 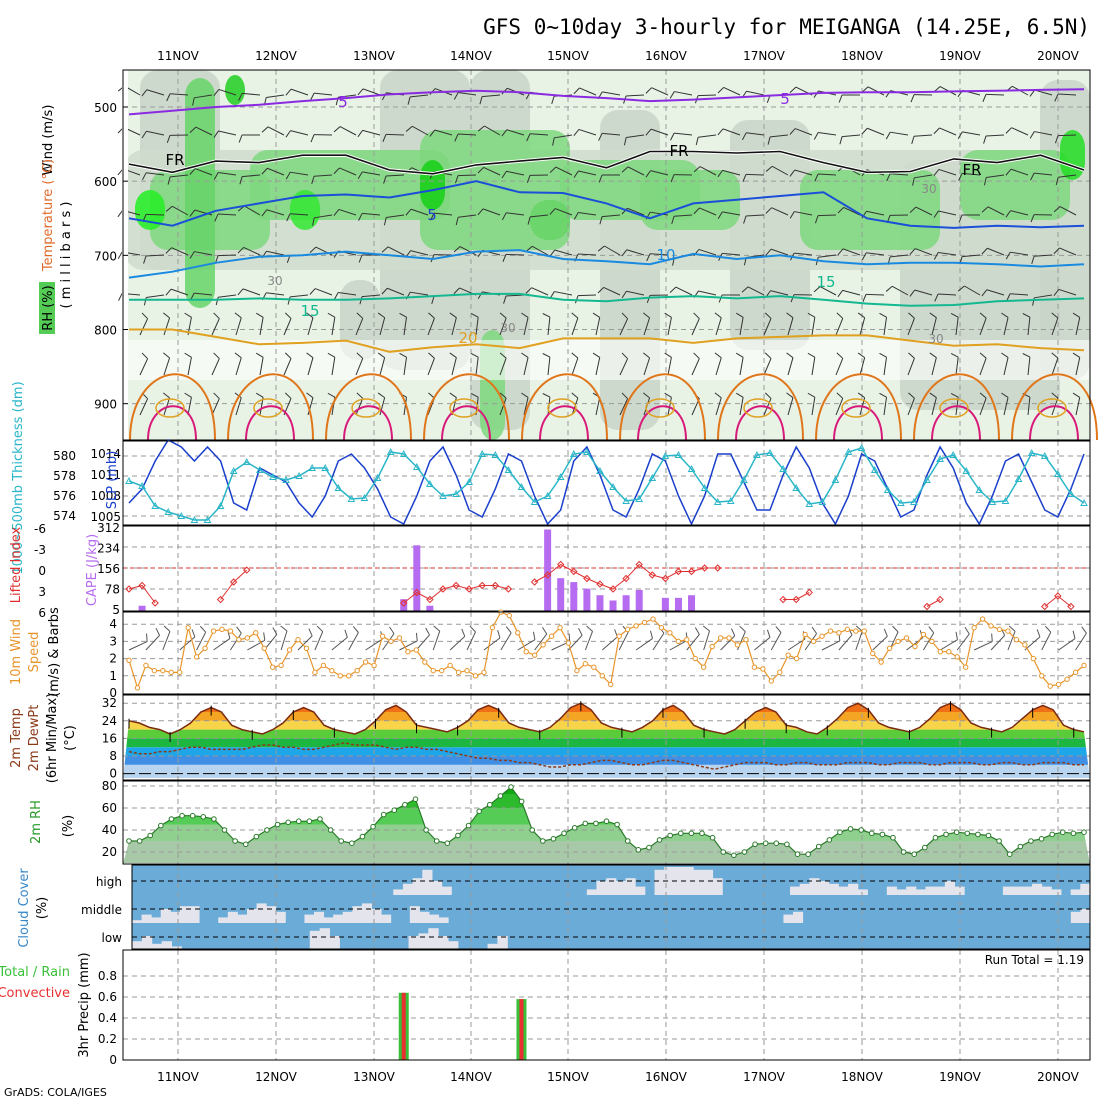 I want to click on pressure-tick: 800, so click(x=105, y=331).